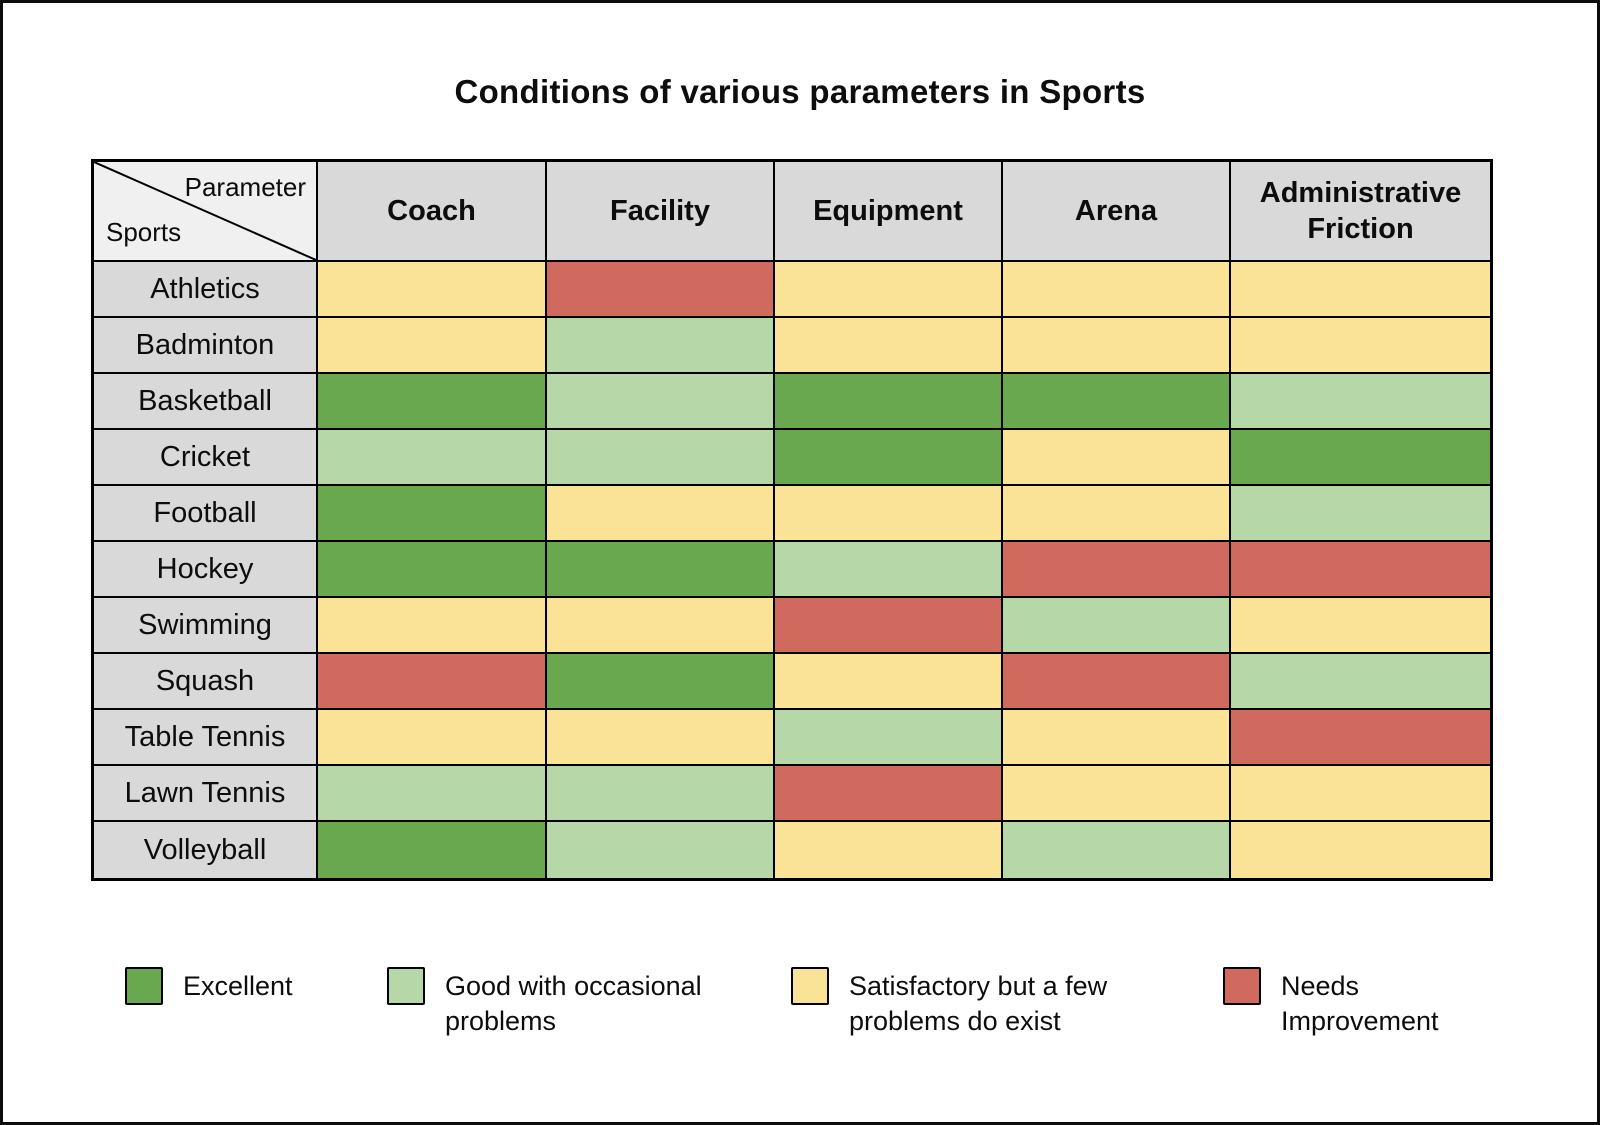 The height and width of the screenshot is (1125, 1600). What do you see at coordinates (144, 232) in the screenshot?
I see `corner-sports-label: Sports` at bounding box center [144, 232].